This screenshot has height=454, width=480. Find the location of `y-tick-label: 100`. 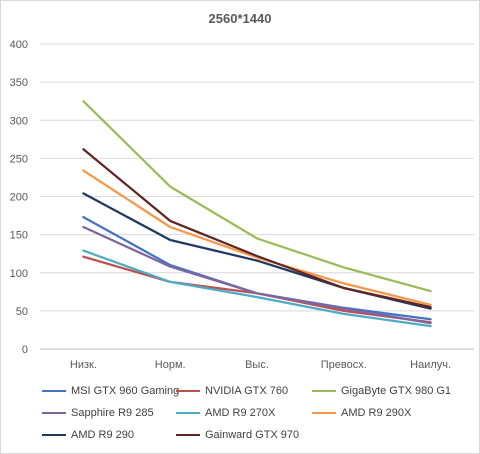

y-tick-label: 100 is located at coordinates (19, 274).